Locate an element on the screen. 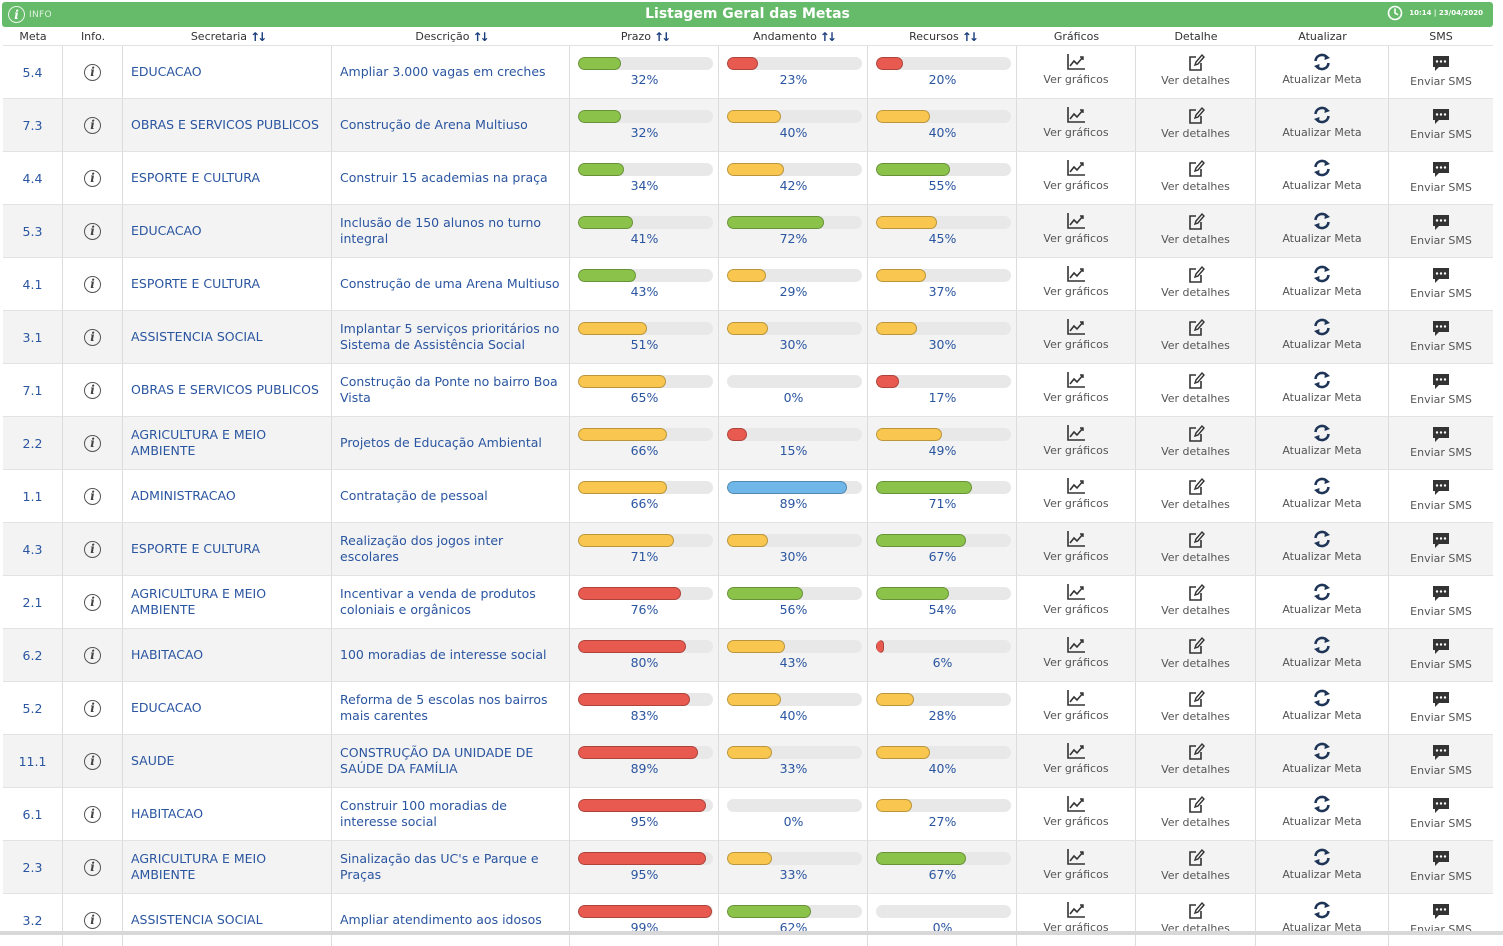 This screenshot has width=1503, height=946. col-andamento-label: Andamento is located at coordinates (785, 36).